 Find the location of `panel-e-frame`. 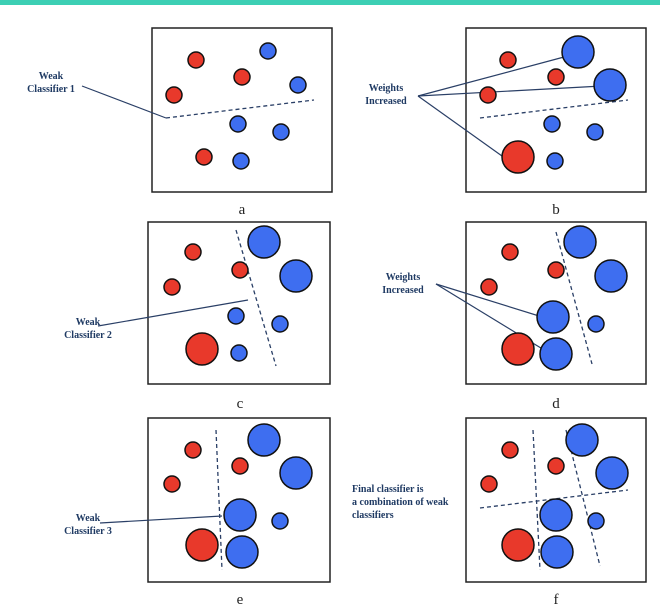

panel-e-frame is located at coordinates (239, 500).